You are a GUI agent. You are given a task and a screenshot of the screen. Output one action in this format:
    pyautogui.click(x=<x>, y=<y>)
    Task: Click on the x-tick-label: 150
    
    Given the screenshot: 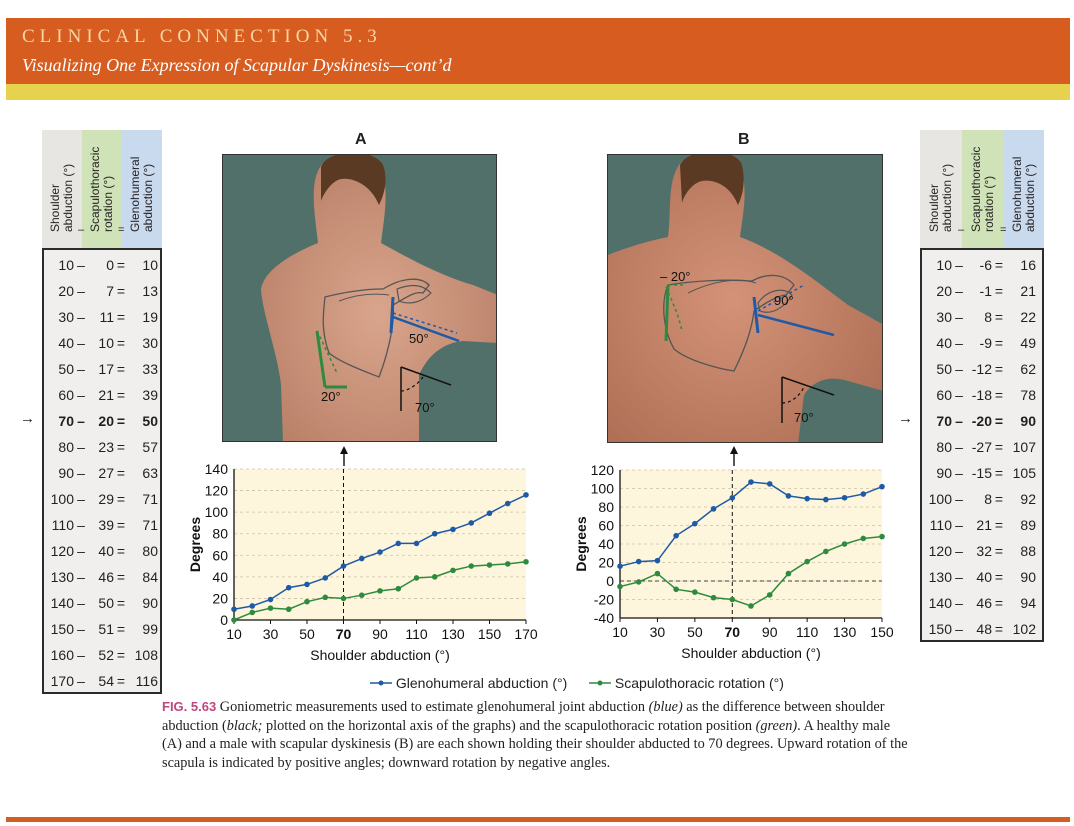 What is the action you would take?
    pyautogui.click(x=882, y=632)
    